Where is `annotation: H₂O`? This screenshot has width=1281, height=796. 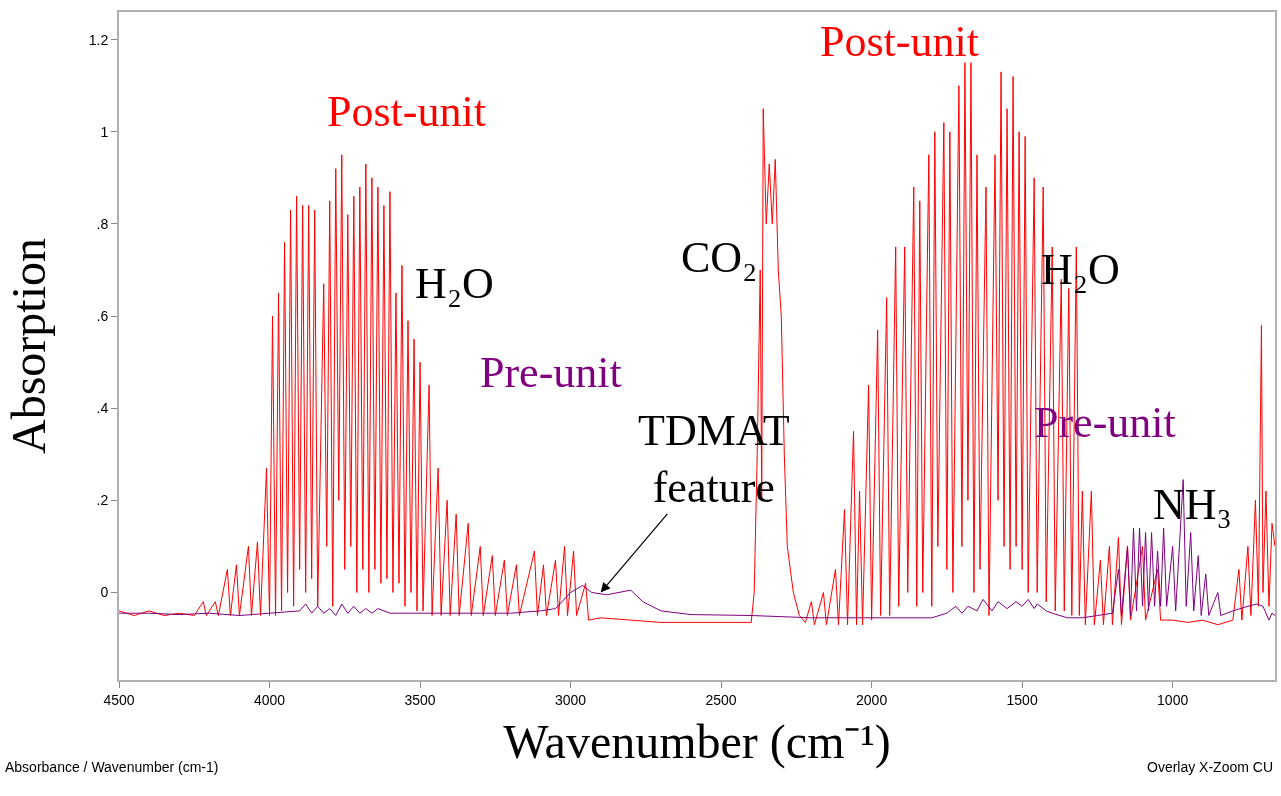 annotation: H₂O is located at coordinates (454, 283).